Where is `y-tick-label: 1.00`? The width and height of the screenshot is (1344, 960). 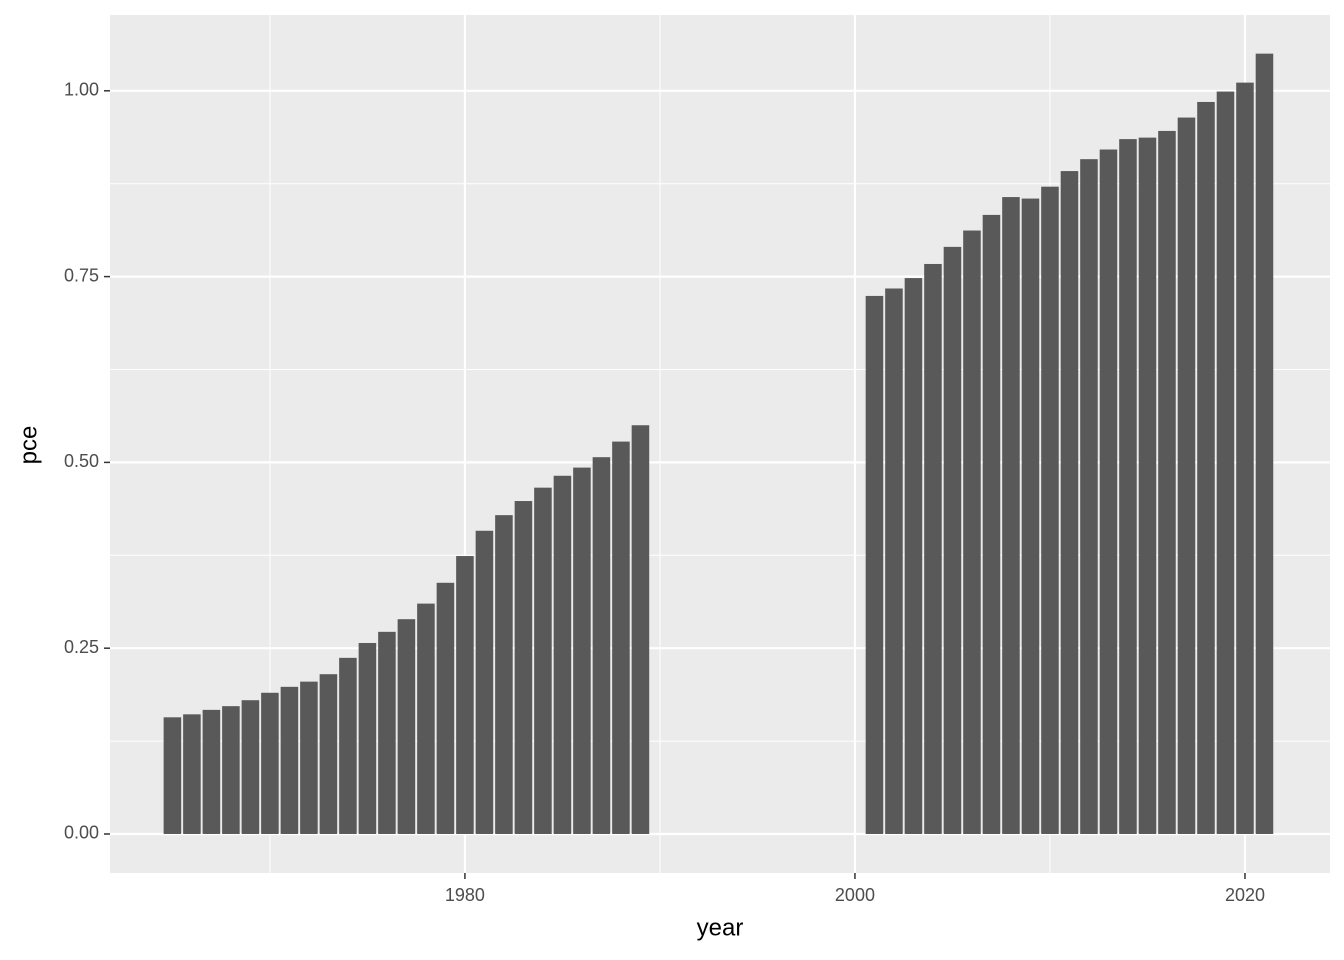 y-tick-label: 1.00 is located at coordinates (81, 90).